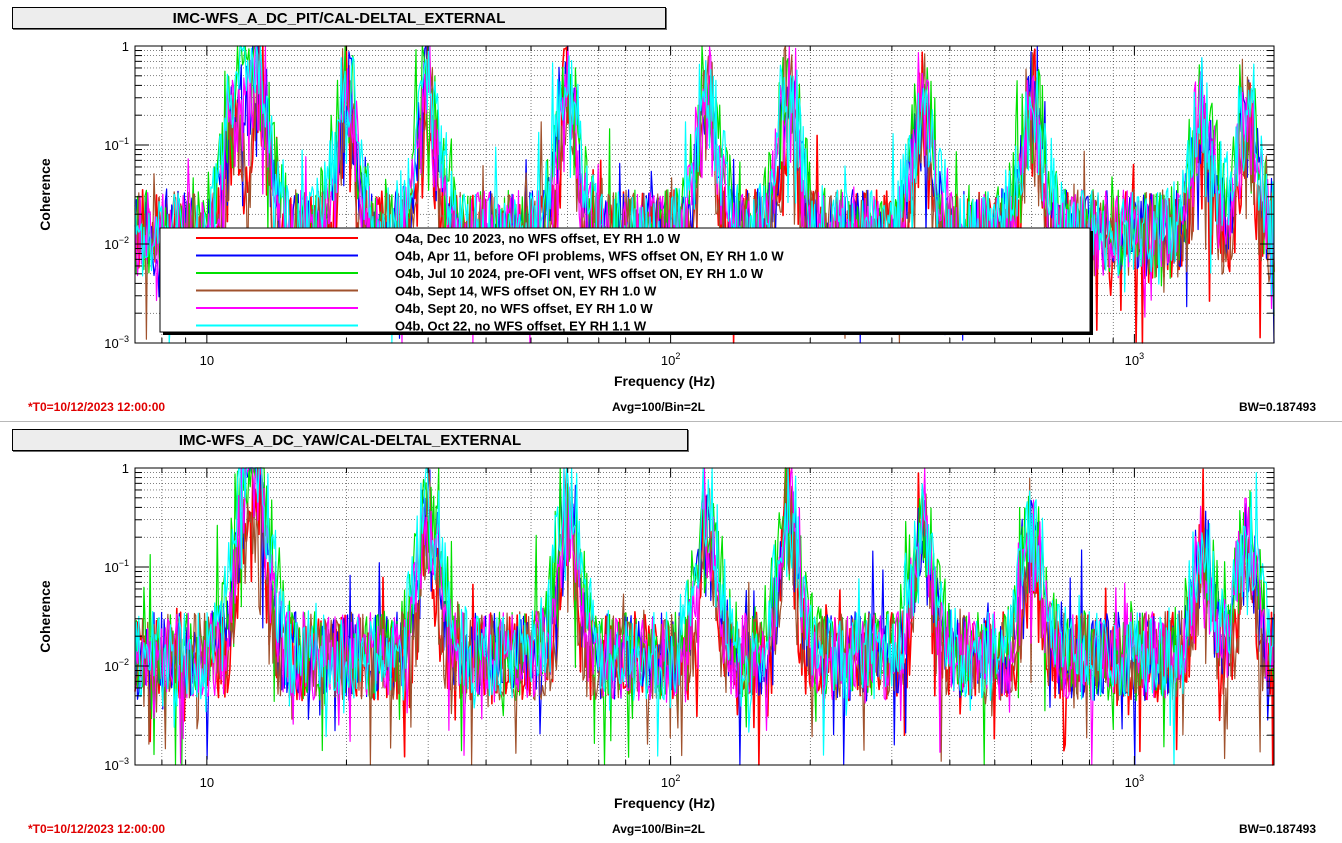 This screenshot has height=843, width=1342. Describe the element at coordinates (521, 326) in the screenshot. I see `legend-entry-5: O4b, Oct 22, no WFS offset, EY RH 1.1 W` at that location.